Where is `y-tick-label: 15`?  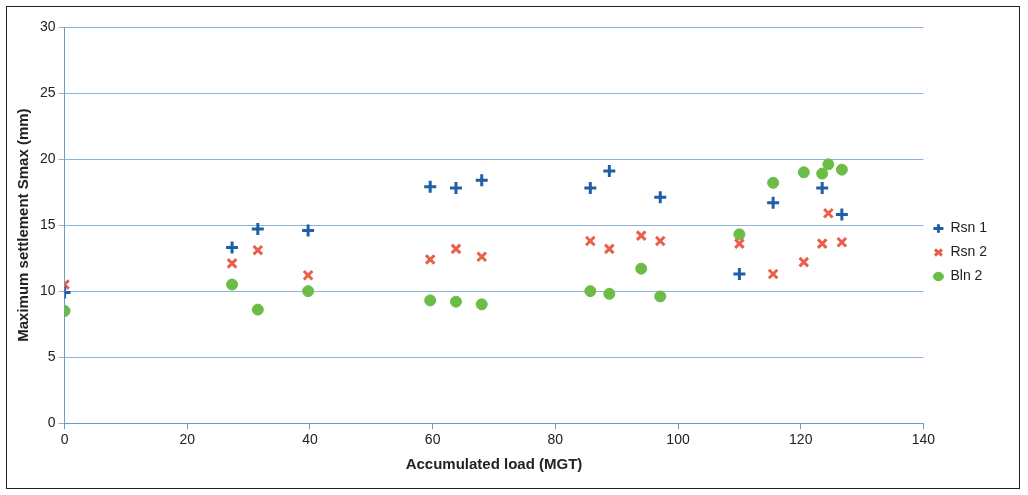 y-tick-label: 15 is located at coordinates (47, 223).